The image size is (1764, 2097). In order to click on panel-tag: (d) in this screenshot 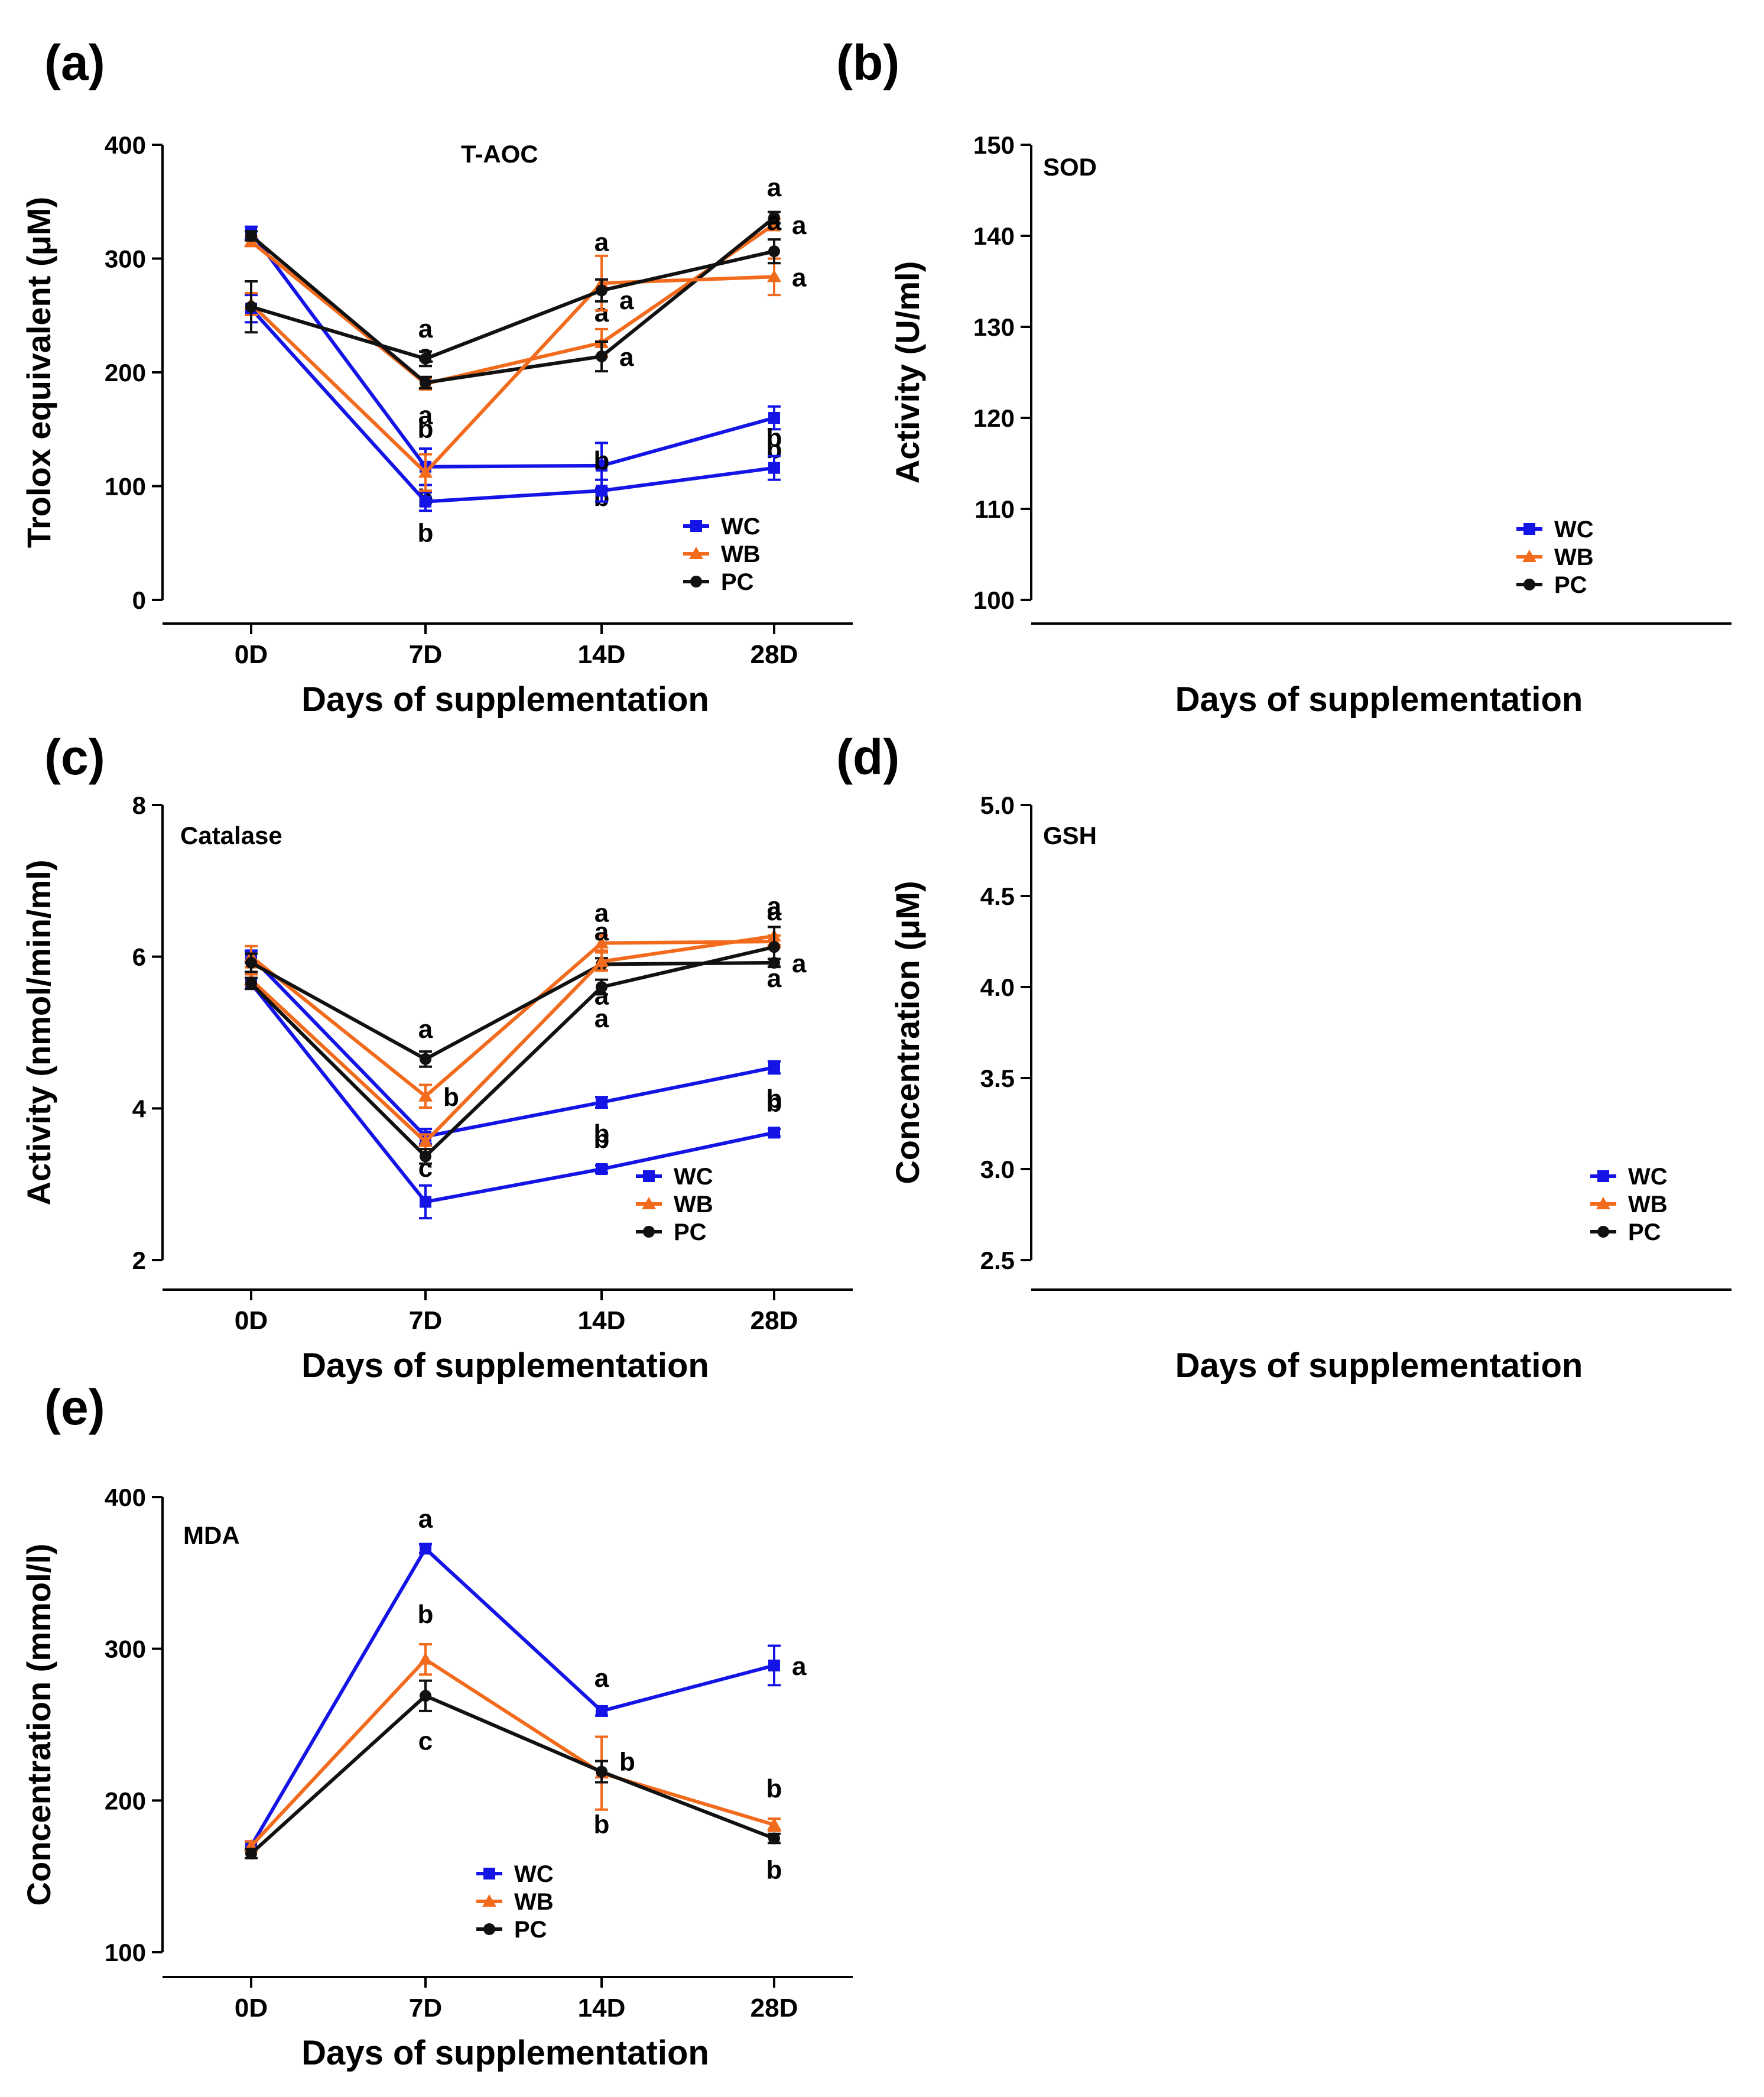, I will do `click(867, 757)`.